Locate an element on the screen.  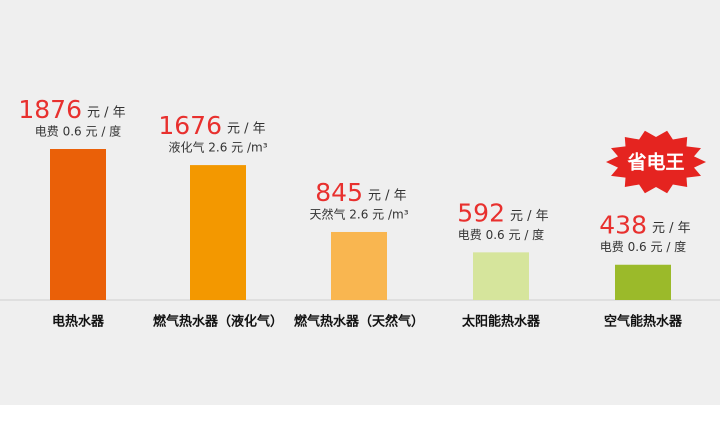
category-label: 电热水器 is located at coordinates (78, 322).